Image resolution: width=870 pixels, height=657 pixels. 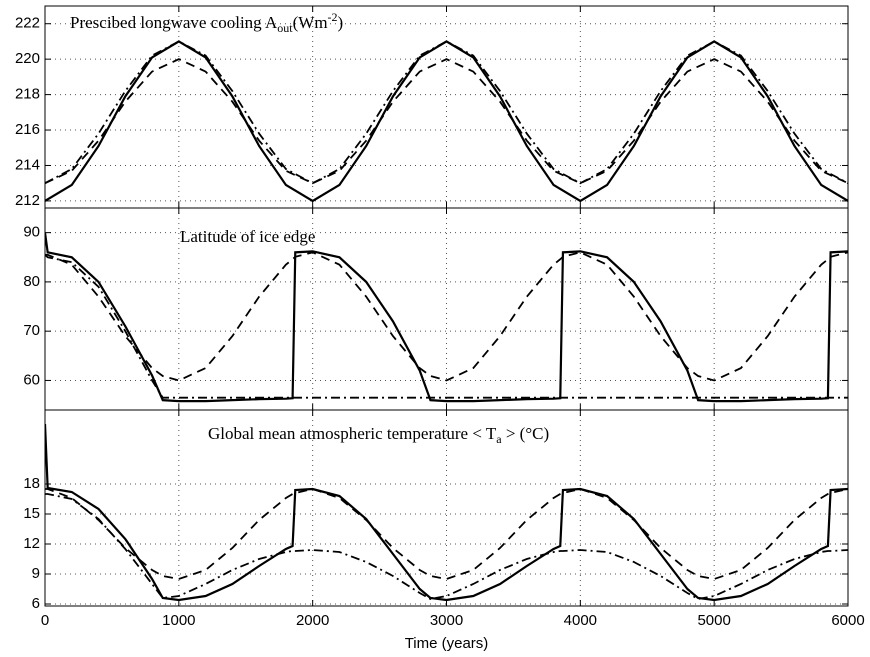 What do you see at coordinates (27, 58) in the screenshot?
I see `y-tick-label: 220` at bounding box center [27, 58].